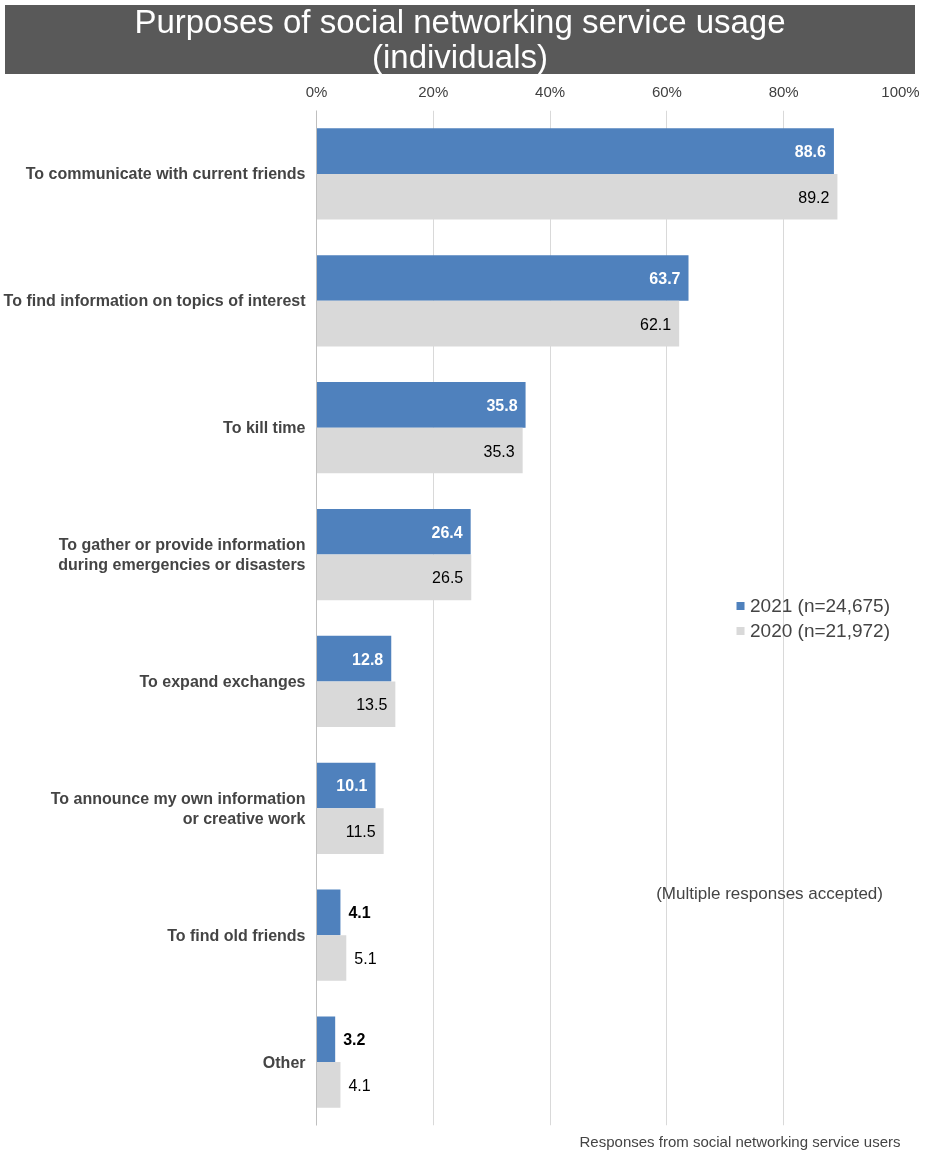 The image size is (936, 1166). I want to click on legend-label: 2021 (n=24,675), so click(820, 605).